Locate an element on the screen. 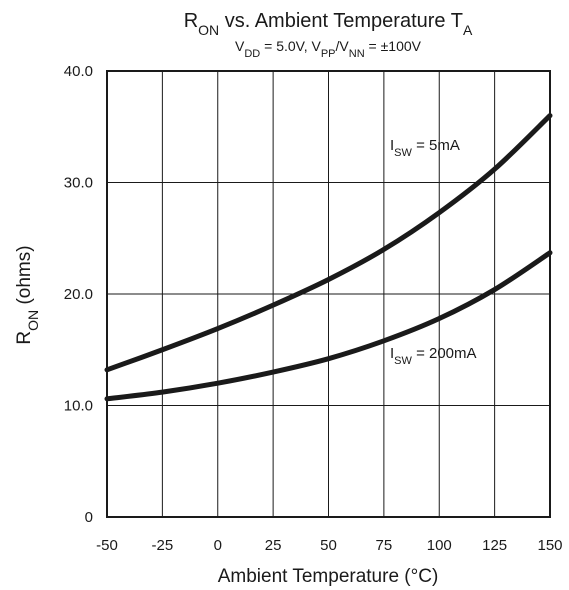 This screenshot has height=590, width=569. subtitle-vdd-sub: DD is located at coordinates (252, 54).